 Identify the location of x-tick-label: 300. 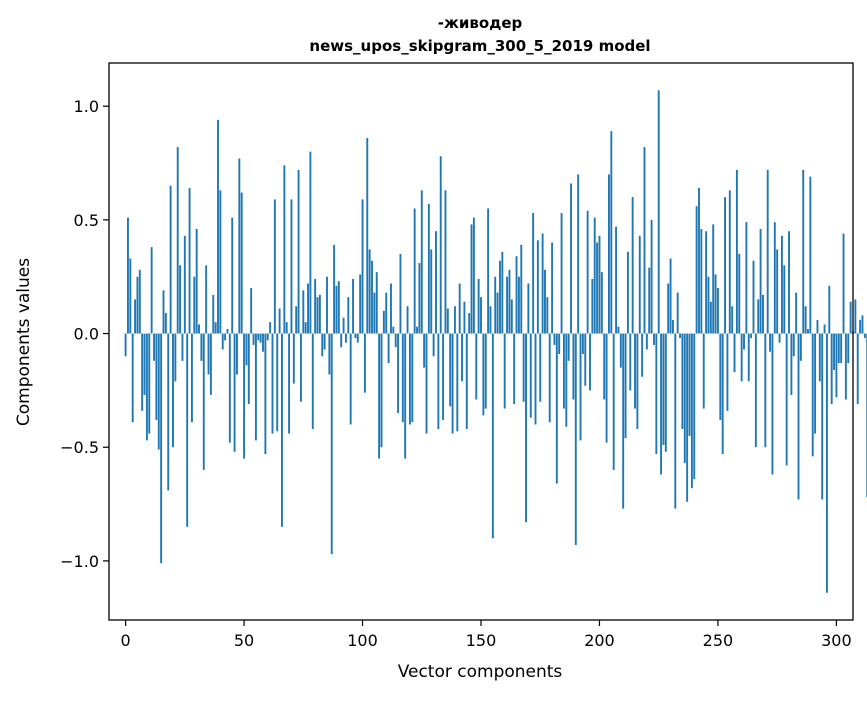
(836, 640).